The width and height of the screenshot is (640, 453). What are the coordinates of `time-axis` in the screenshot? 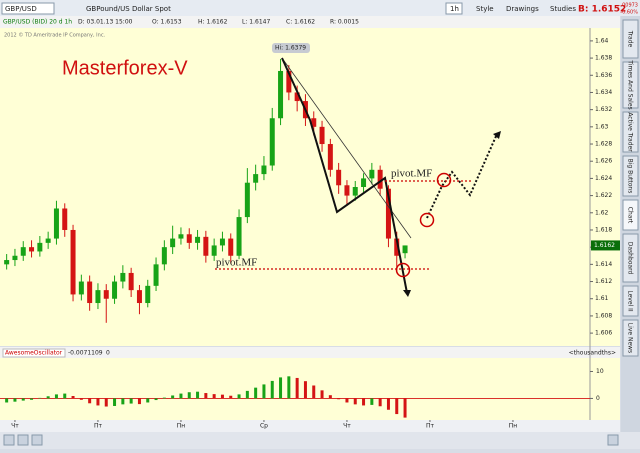 It's located at (310, 426).